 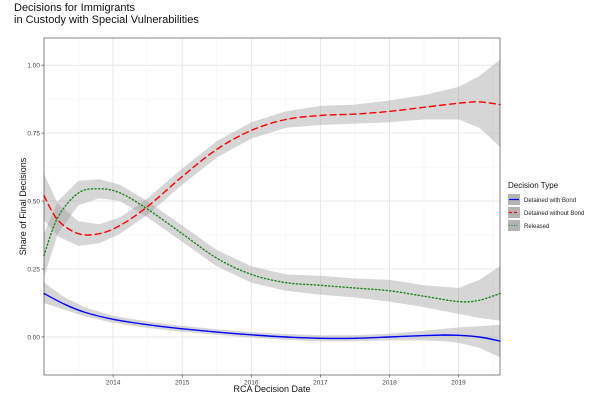 I want to click on y-tick-label: 1.00, so click(x=33, y=65).